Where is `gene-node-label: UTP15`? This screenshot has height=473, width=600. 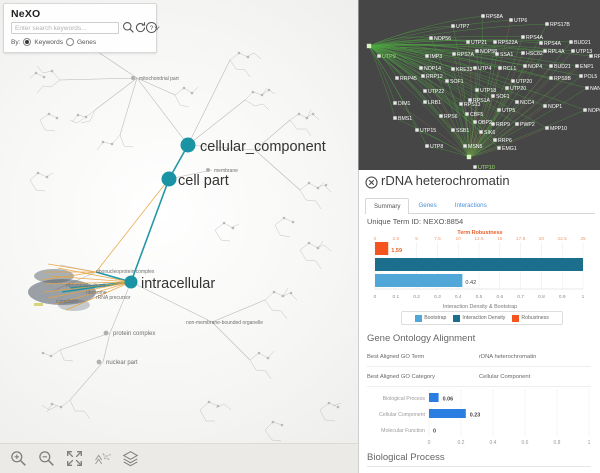
gene-node-label: UTP15 is located at coordinates (428, 131).